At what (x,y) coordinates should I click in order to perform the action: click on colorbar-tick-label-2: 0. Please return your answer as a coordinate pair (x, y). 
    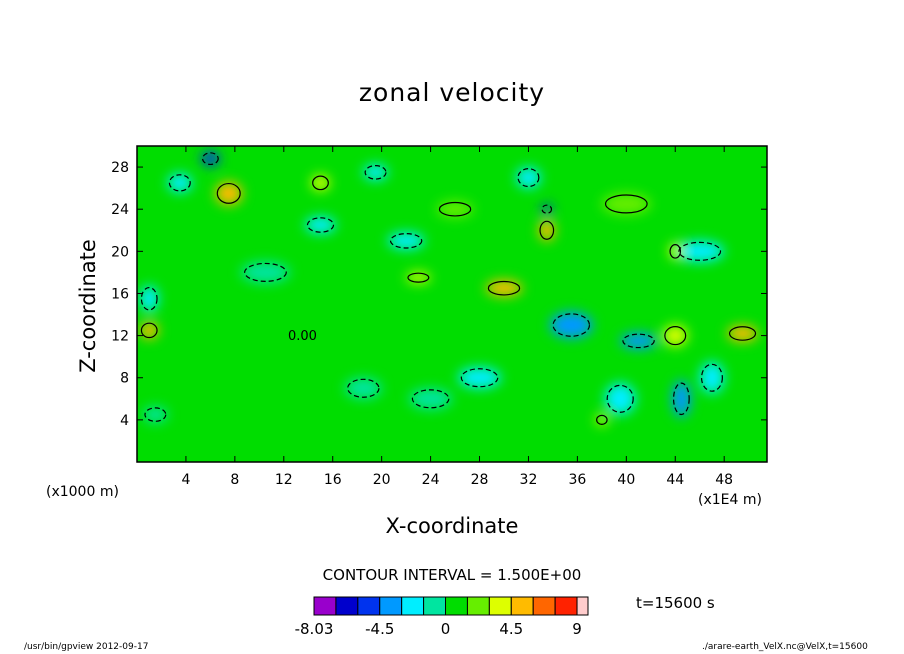
    Looking at the image, I should click on (446, 629).